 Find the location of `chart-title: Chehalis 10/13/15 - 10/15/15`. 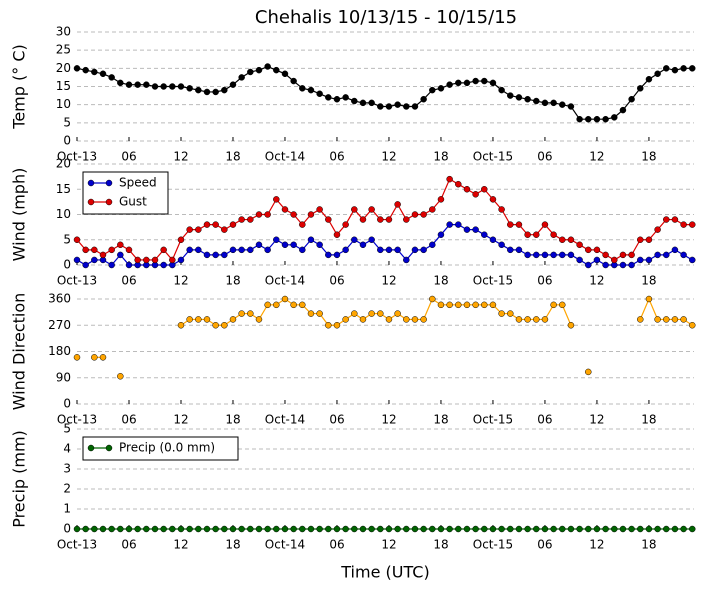

chart-title: Chehalis 10/13/15 - 10/15/15 is located at coordinates (386, 17).